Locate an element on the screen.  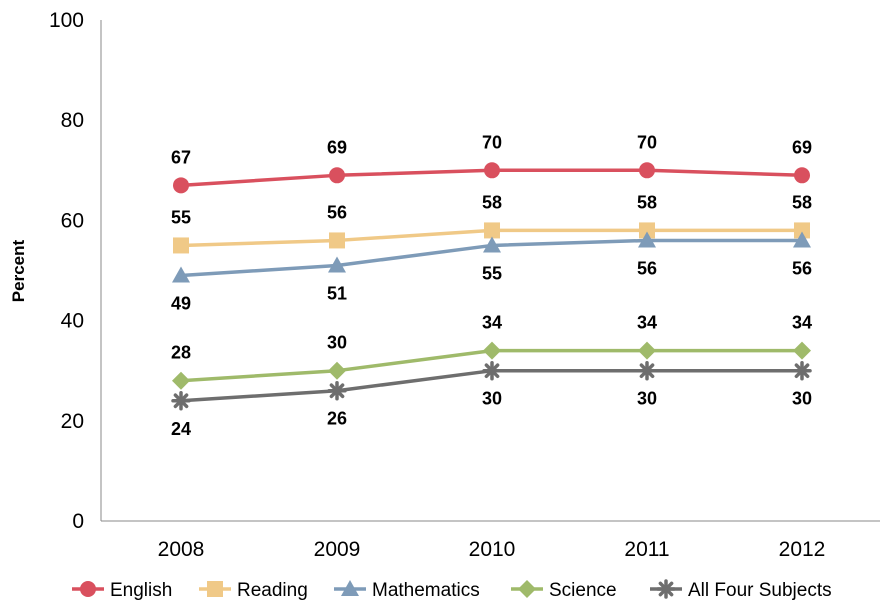
legend-marker-reading is located at coordinates (215, 589).